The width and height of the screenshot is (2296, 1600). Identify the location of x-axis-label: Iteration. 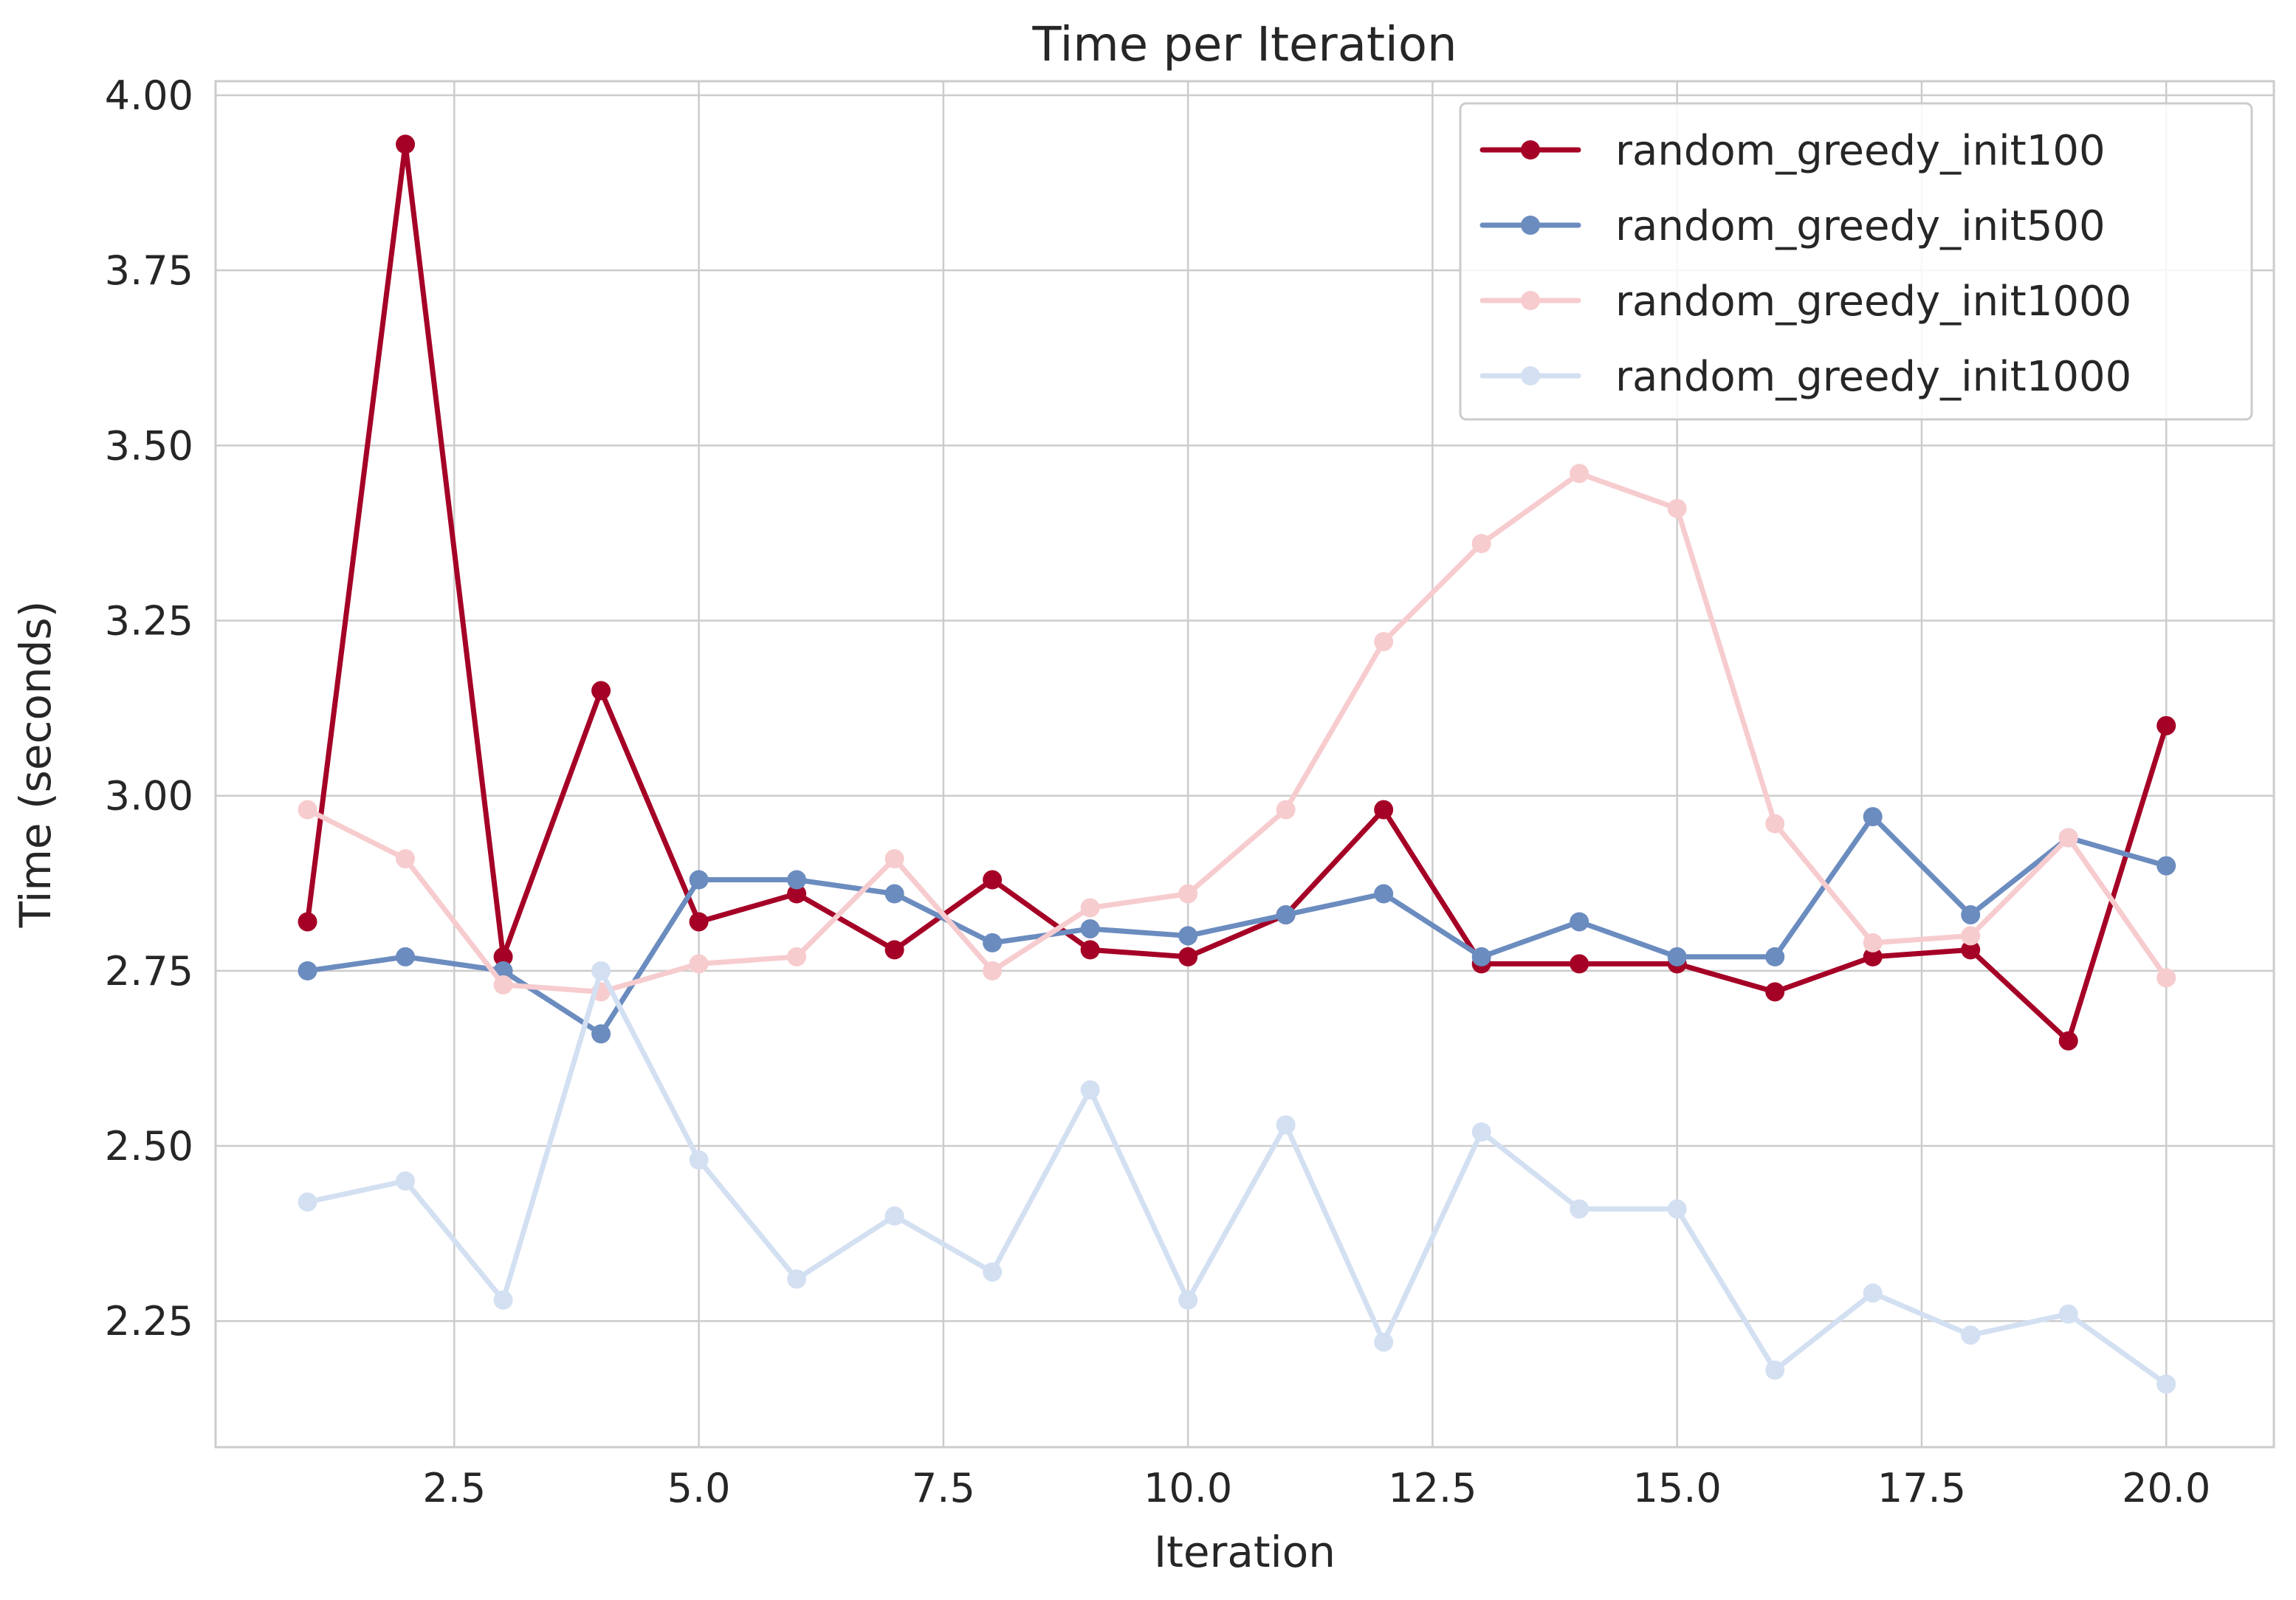
(1245, 1552).